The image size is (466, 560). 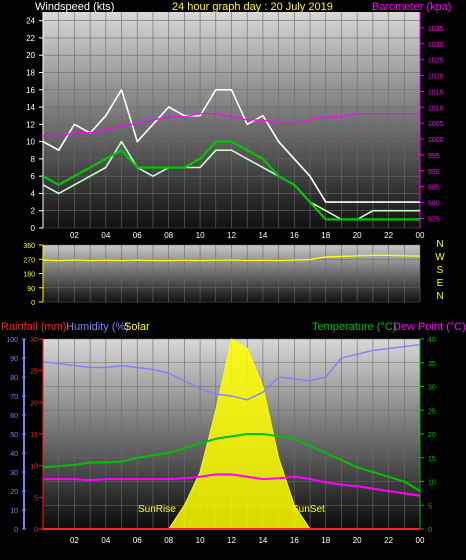 I want to click on wind-tick-label: 6, so click(x=33, y=176).